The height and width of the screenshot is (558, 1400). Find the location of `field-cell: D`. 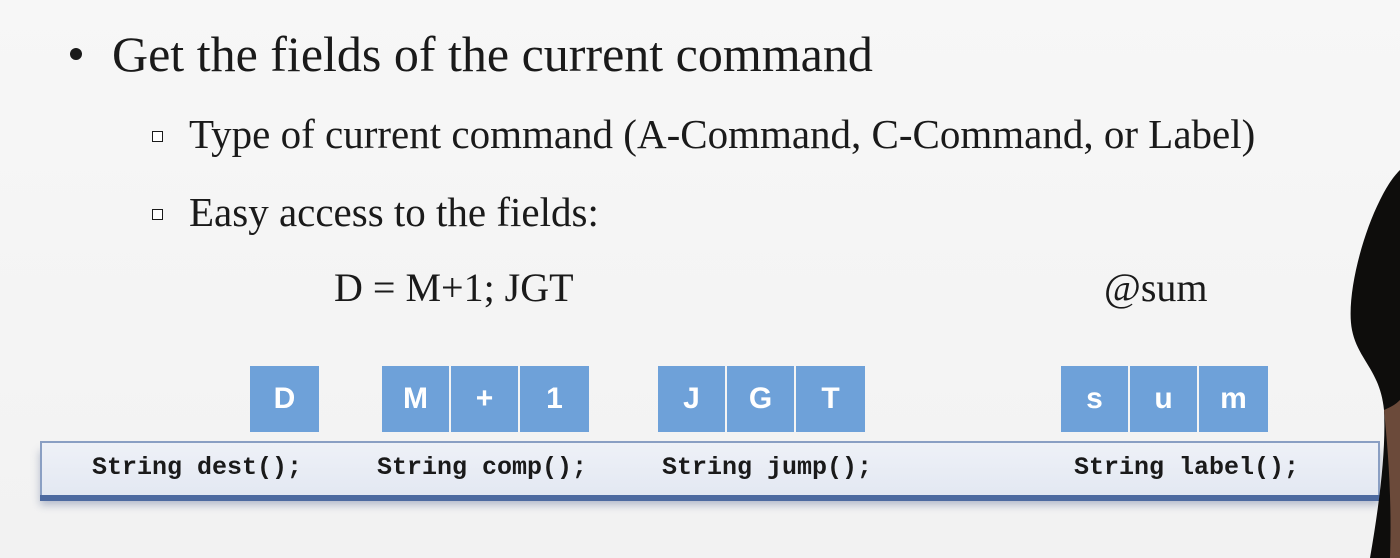

field-cell: D is located at coordinates (284, 399).